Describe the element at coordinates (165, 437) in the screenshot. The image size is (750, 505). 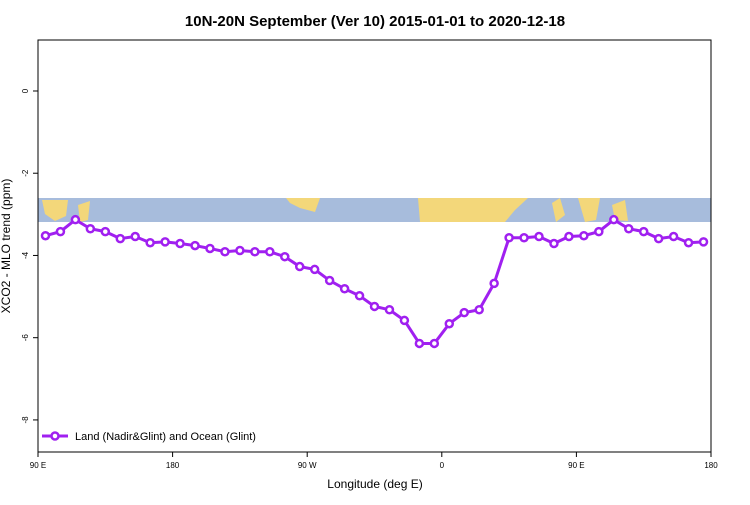
I see `legend-label: Land (Nadir&Glint) and Ocean (Glint)` at that location.